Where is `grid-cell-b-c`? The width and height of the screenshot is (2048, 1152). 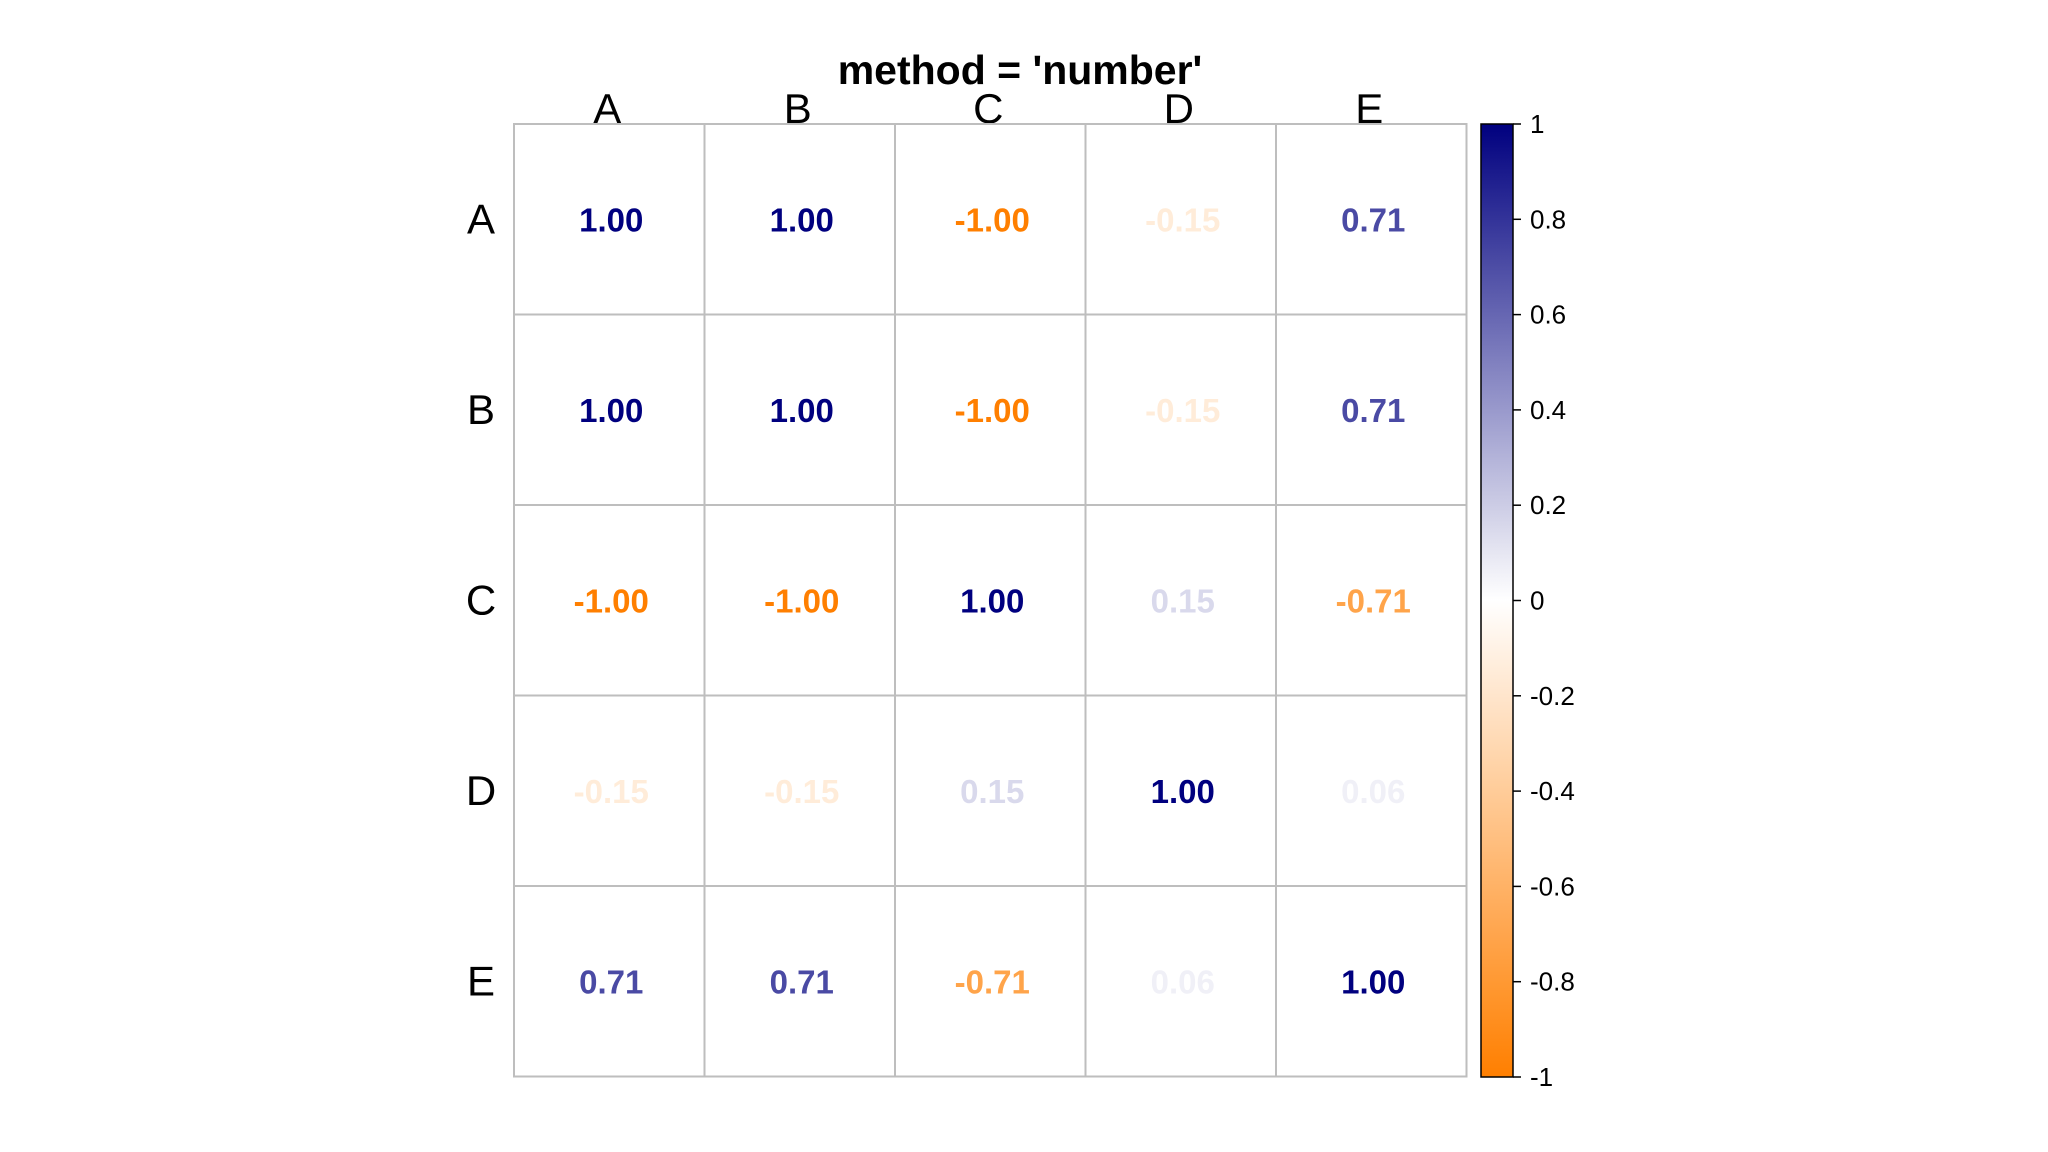
grid-cell-b-c is located at coordinates (990, 409).